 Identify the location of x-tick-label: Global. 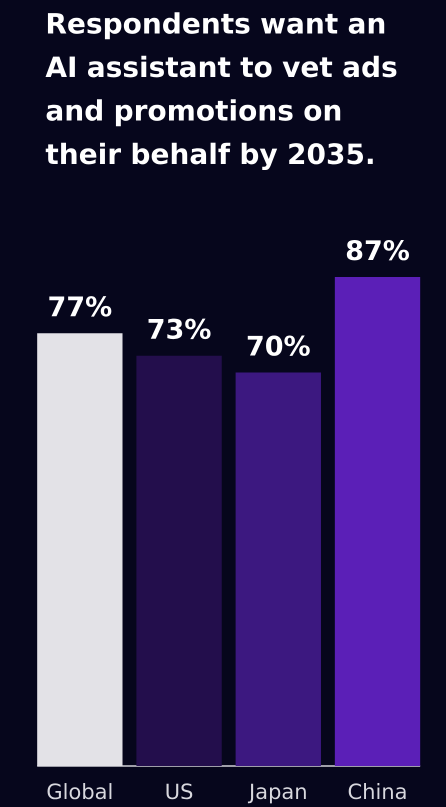
(79, 791).